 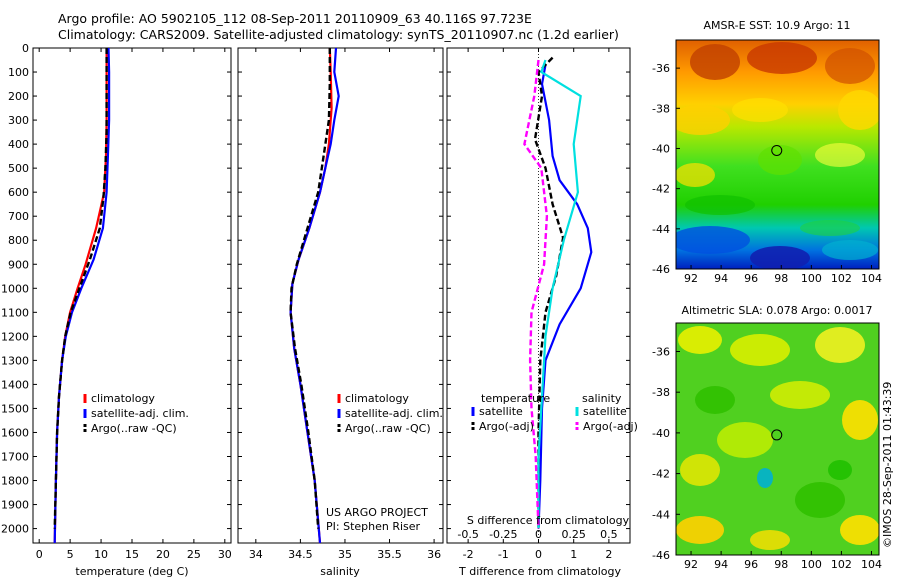 What do you see at coordinates (18, 264) in the screenshot?
I see `y-tick-label: 900` at bounding box center [18, 264].